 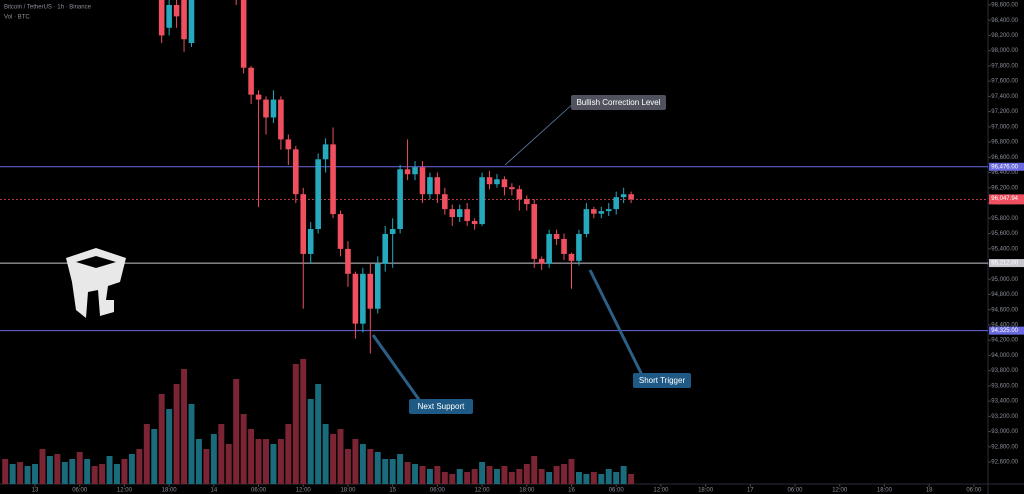 I want to click on y-tick-label: 95,000.00, so click(x=1004, y=280).